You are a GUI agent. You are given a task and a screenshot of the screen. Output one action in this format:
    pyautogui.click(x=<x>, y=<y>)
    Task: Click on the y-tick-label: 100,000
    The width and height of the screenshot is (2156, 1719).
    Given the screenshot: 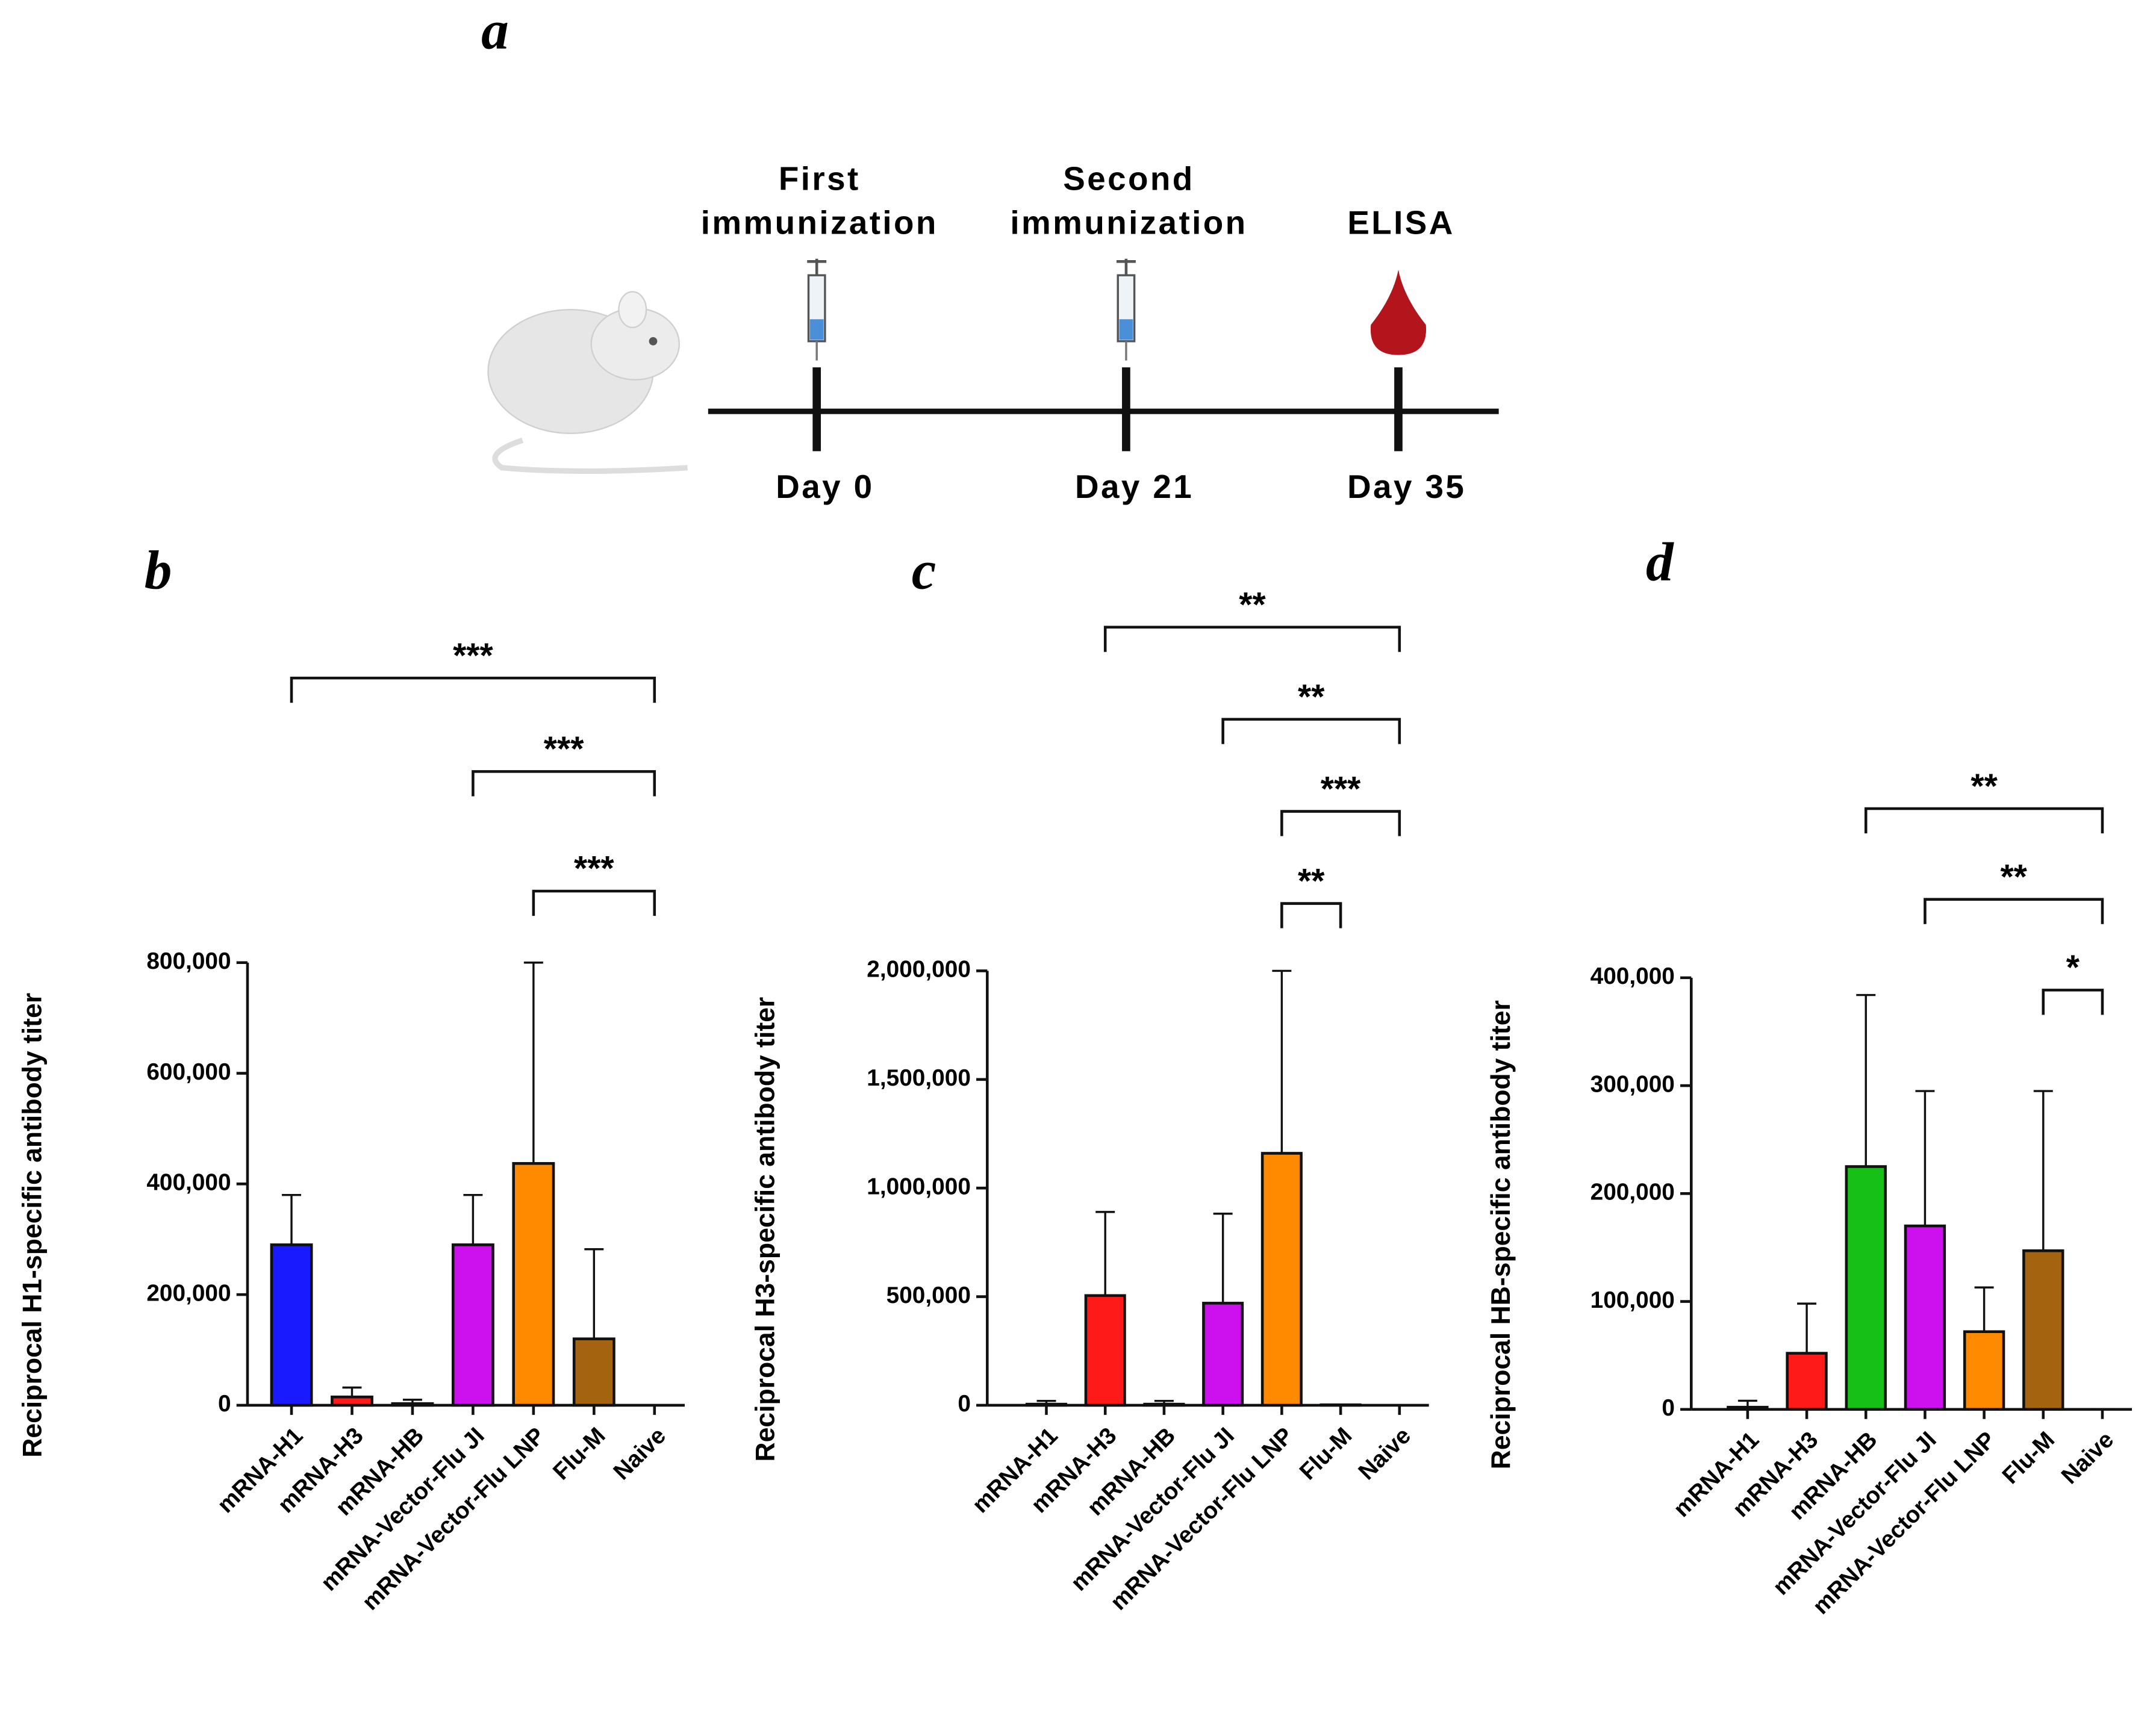 What is the action you would take?
    pyautogui.click(x=1633, y=1300)
    